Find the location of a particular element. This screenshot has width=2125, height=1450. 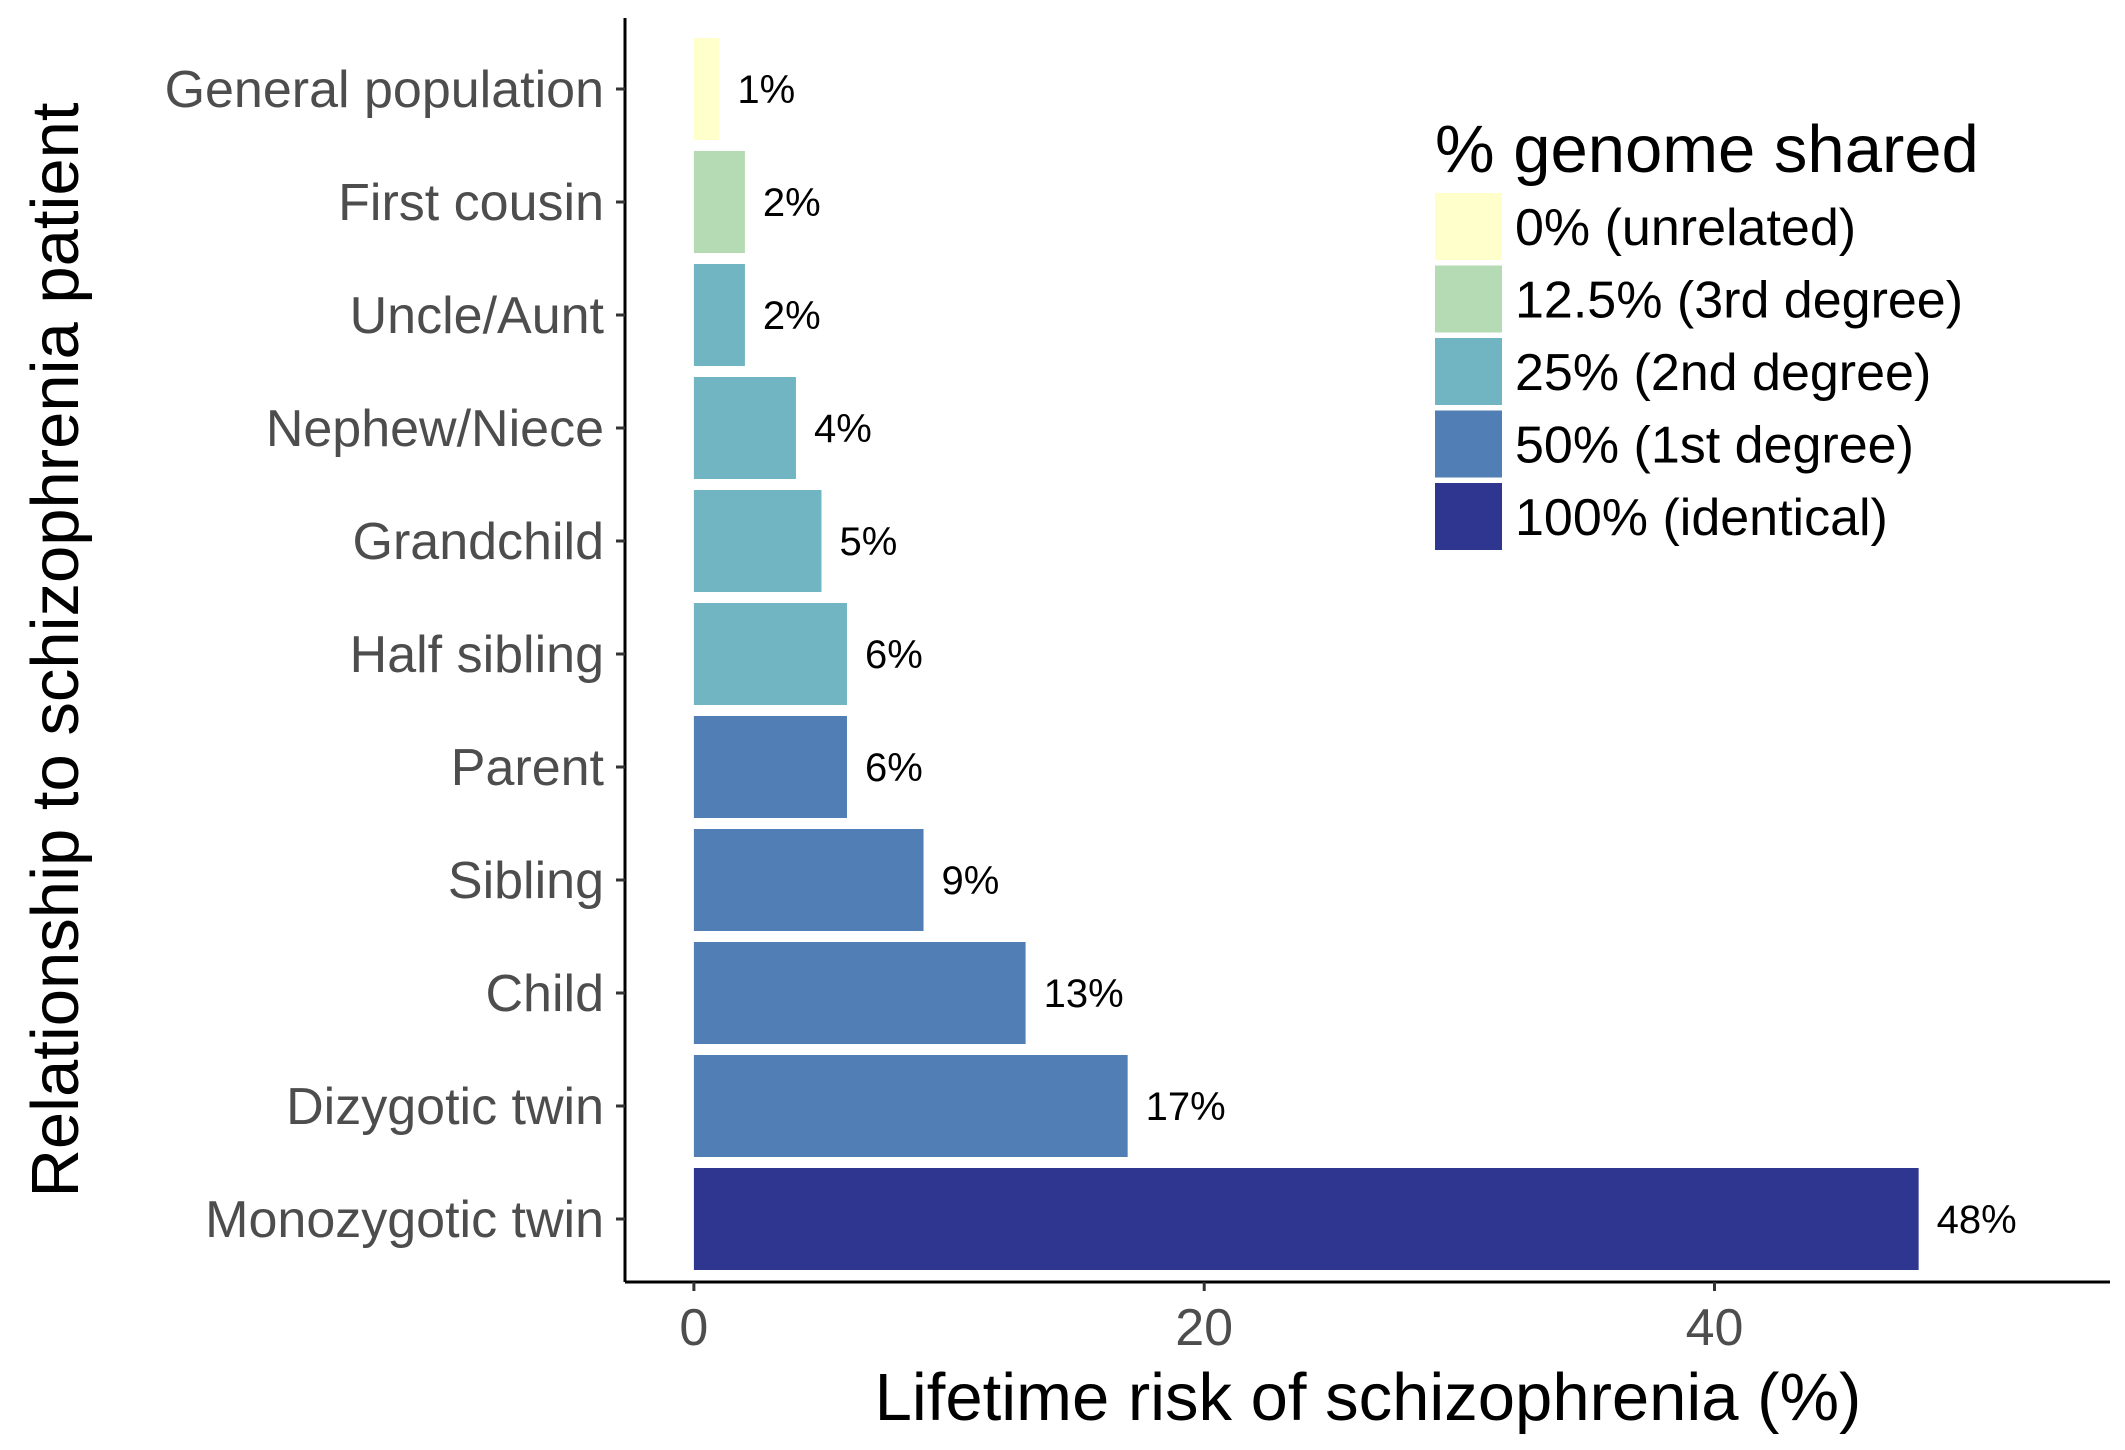

data-label-uncle-aunt: 2% is located at coordinates (792, 316).